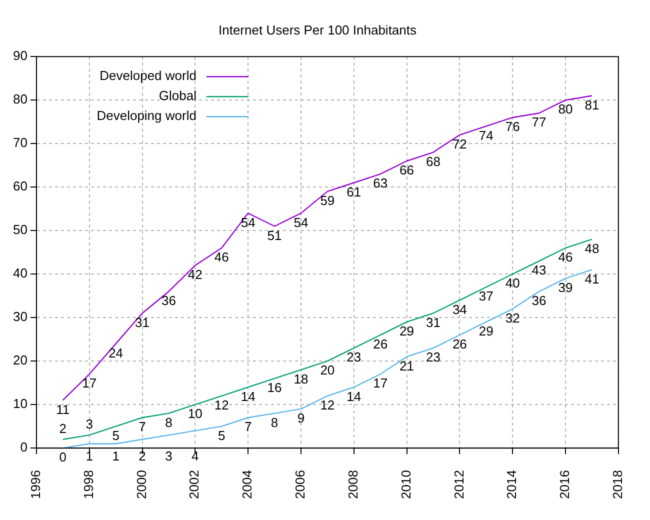 The width and height of the screenshot is (650, 520). What do you see at coordinates (317, 30) in the screenshot?
I see `chart-title: Internet Users Per 100 Inhabitants` at bounding box center [317, 30].